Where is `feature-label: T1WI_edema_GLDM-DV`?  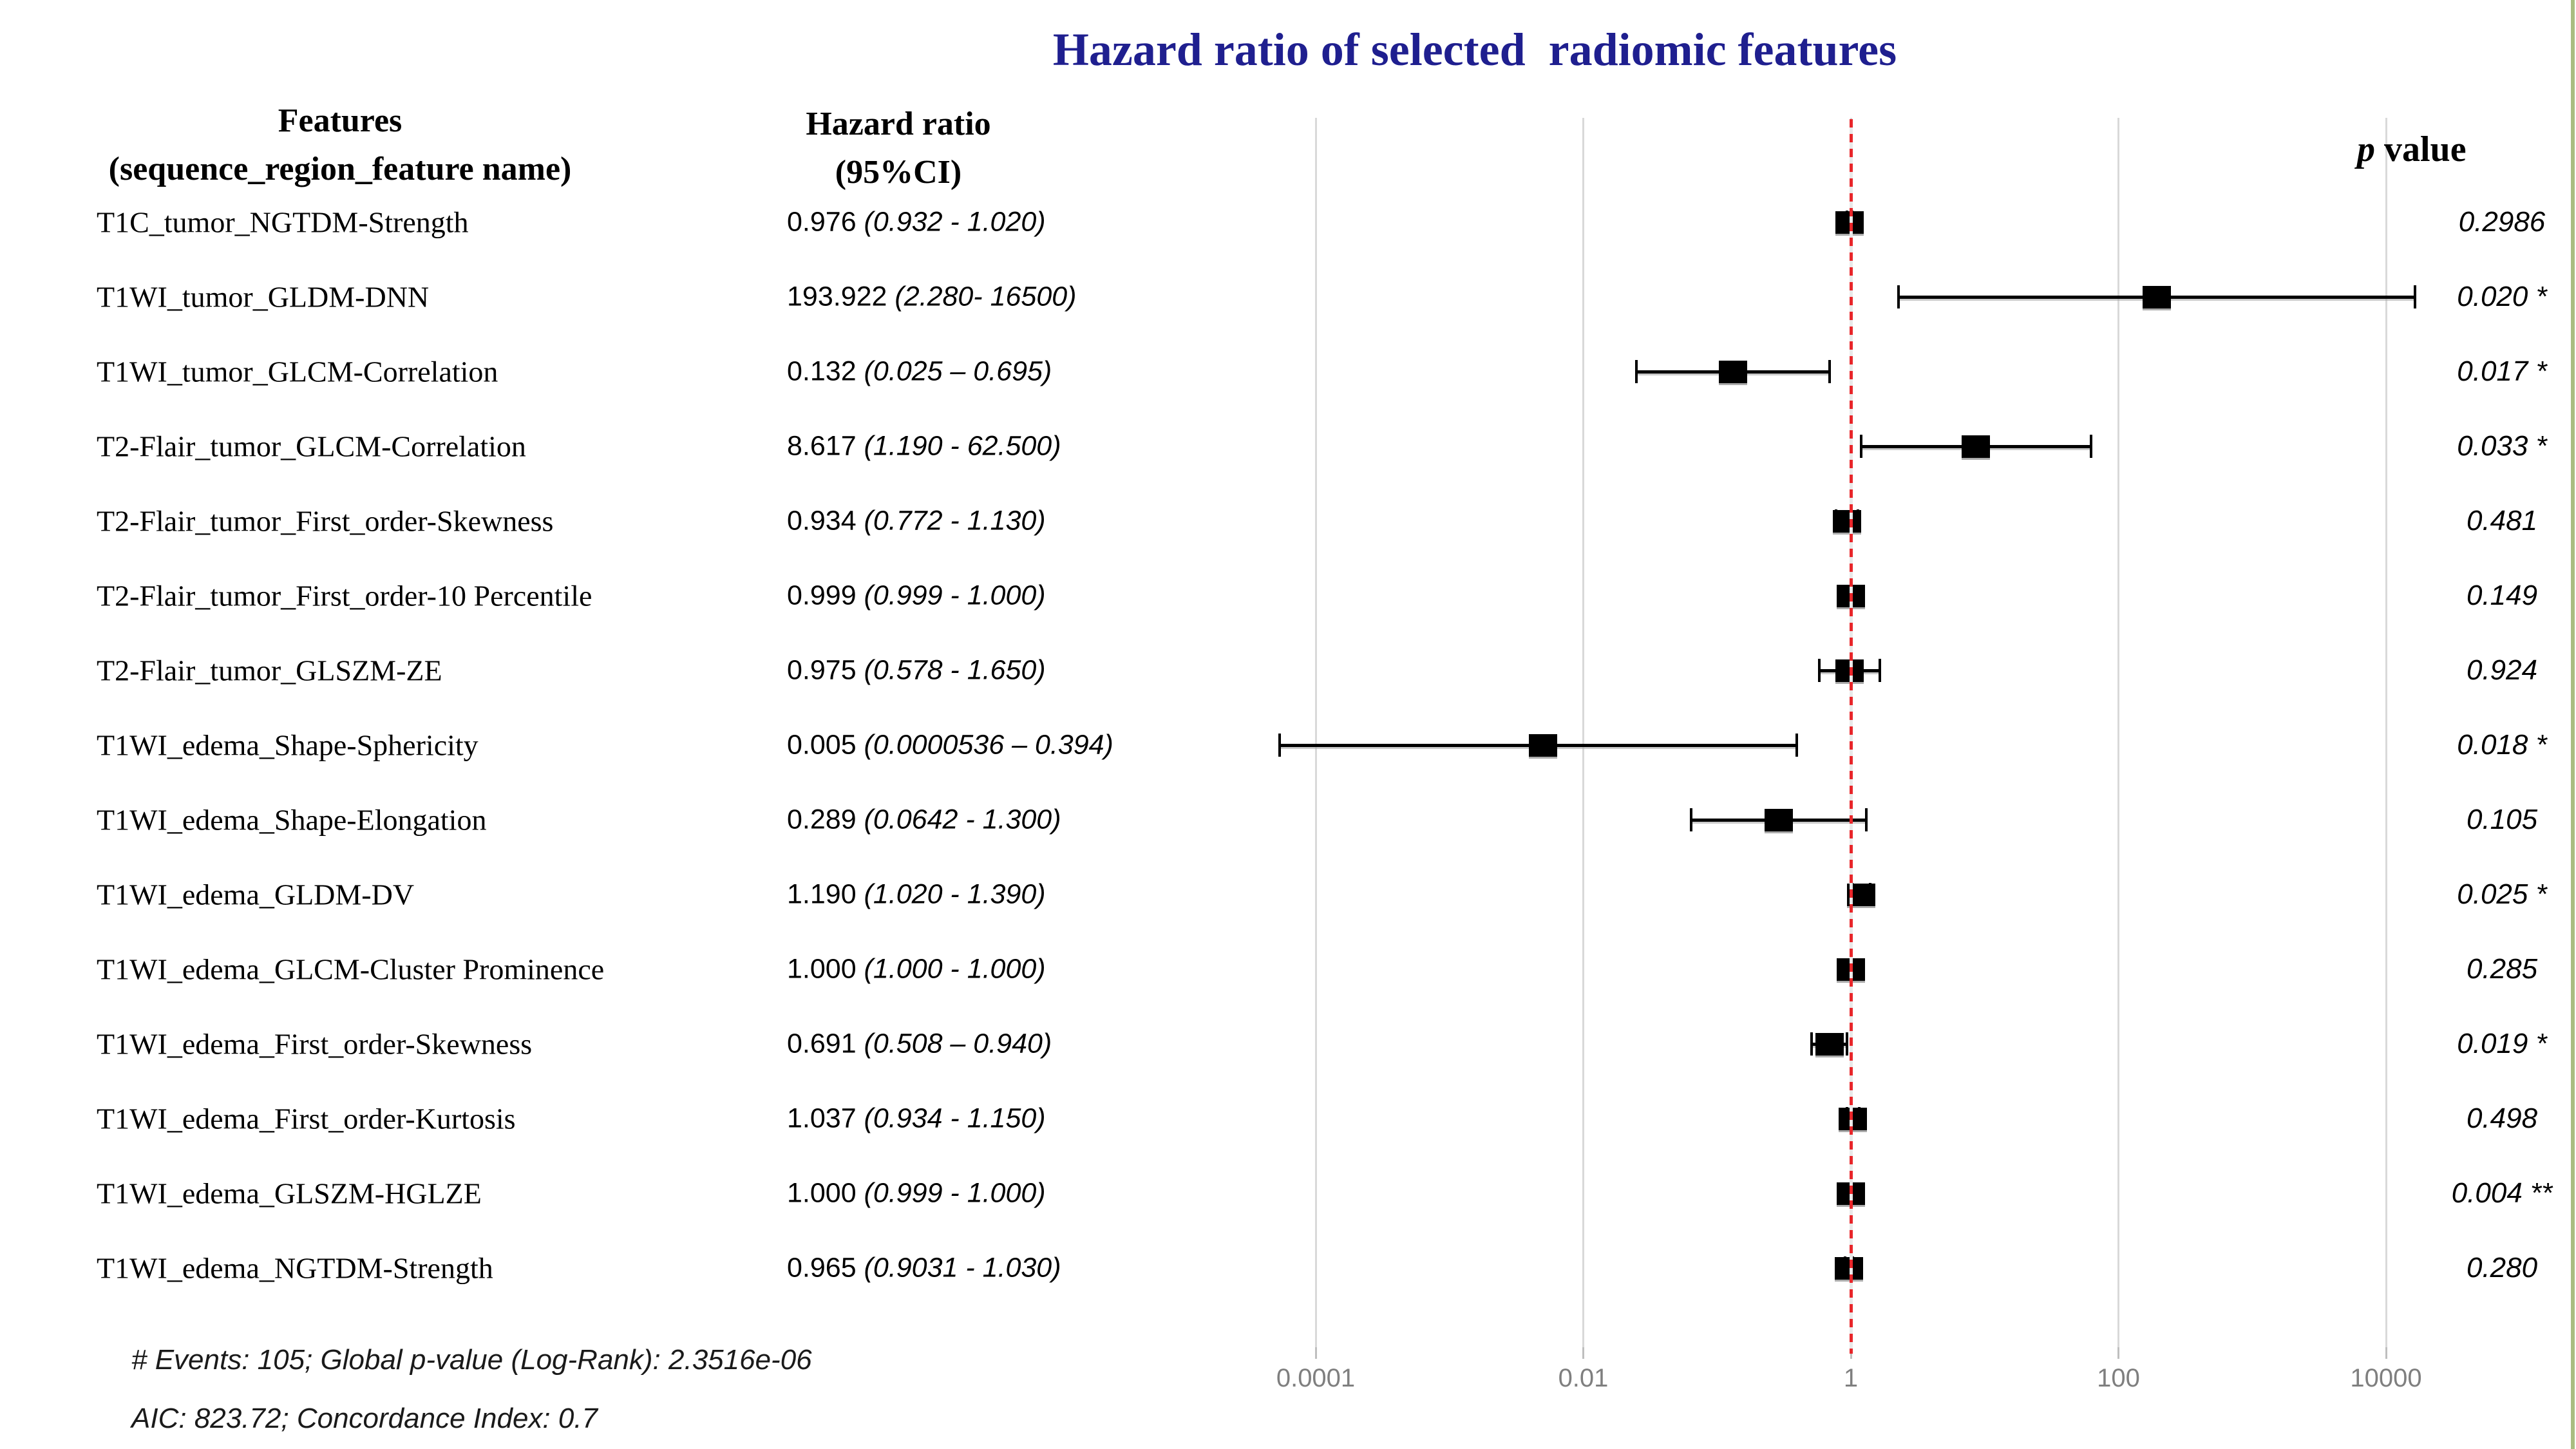
feature-label: T1WI_edema_GLDM-DV is located at coordinates (256, 894).